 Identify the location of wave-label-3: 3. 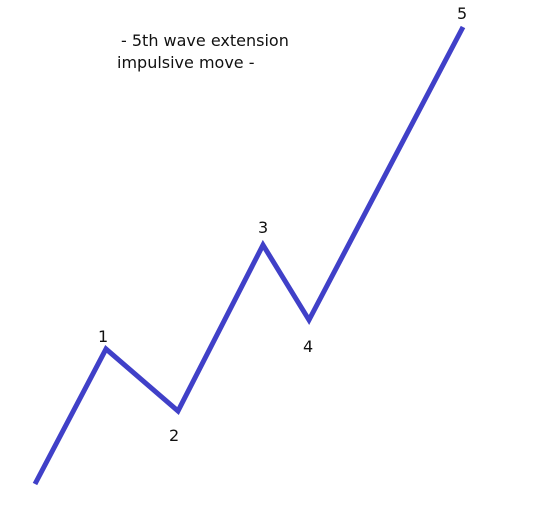
(263, 227).